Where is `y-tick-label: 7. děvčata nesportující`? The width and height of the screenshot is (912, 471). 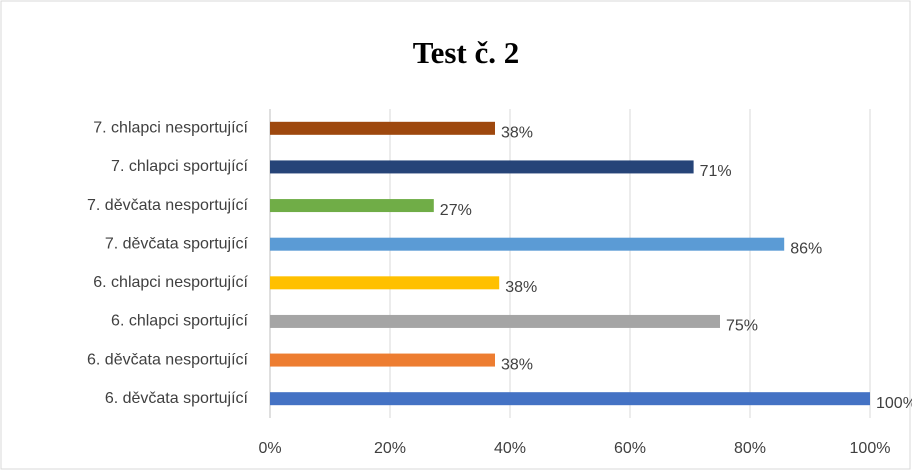
y-tick-label: 7. děvčata nesportující is located at coordinates (168, 205).